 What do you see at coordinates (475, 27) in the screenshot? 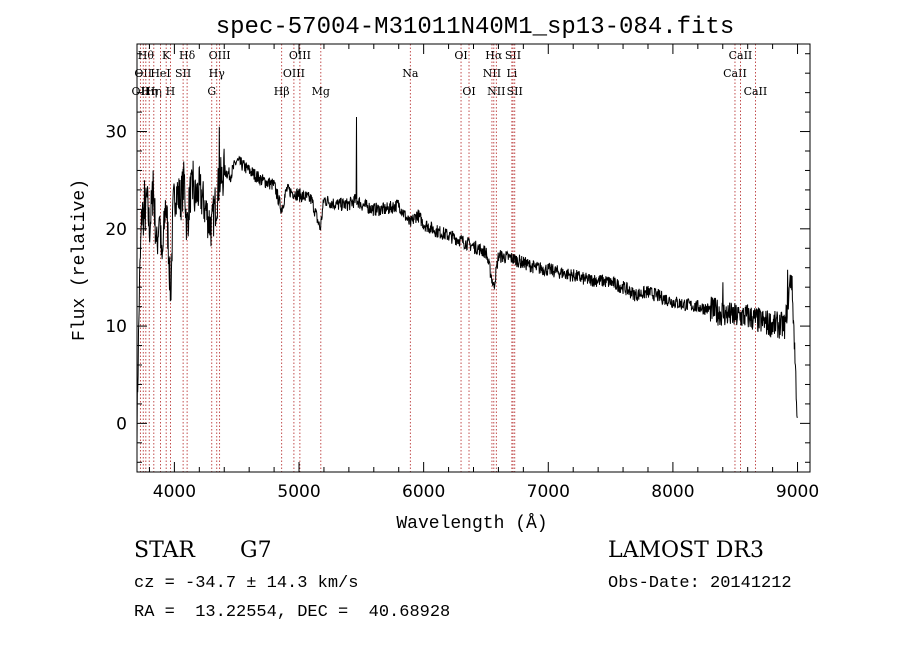
I see `chart-title: spec-57004-M31011N40M1_sp13-084.fits` at bounding box center [475, 27].